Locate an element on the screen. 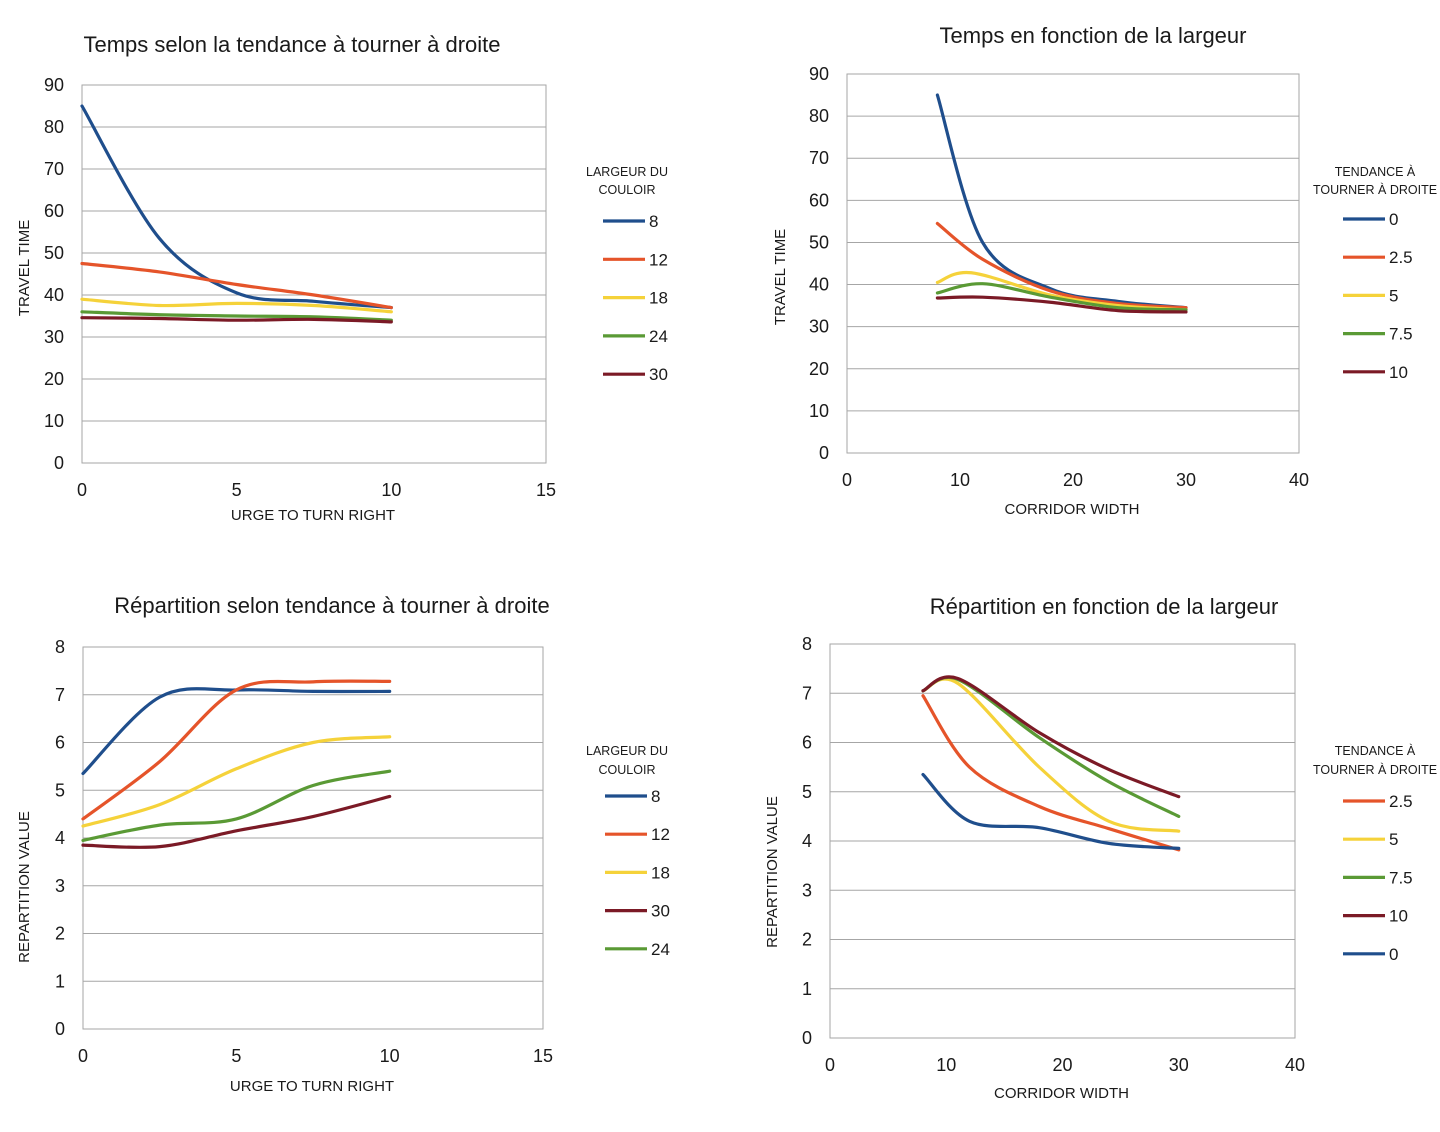 Image resolution: width=1440 pixels, height=1132 pixels. series-line-2.5 is located at coordinates (1061, 265).